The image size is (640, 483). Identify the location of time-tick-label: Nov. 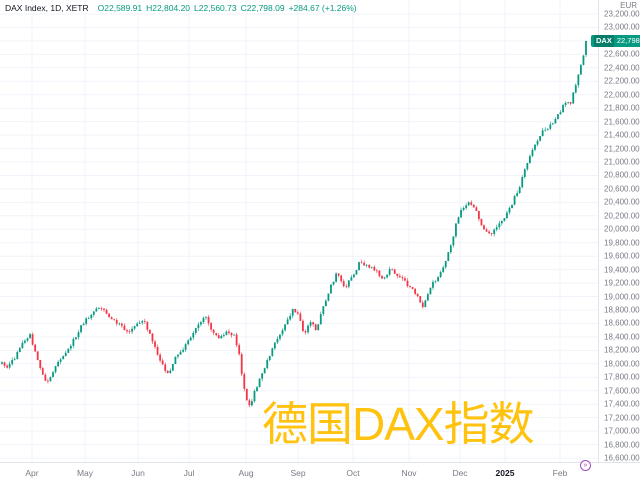
(409, 473).